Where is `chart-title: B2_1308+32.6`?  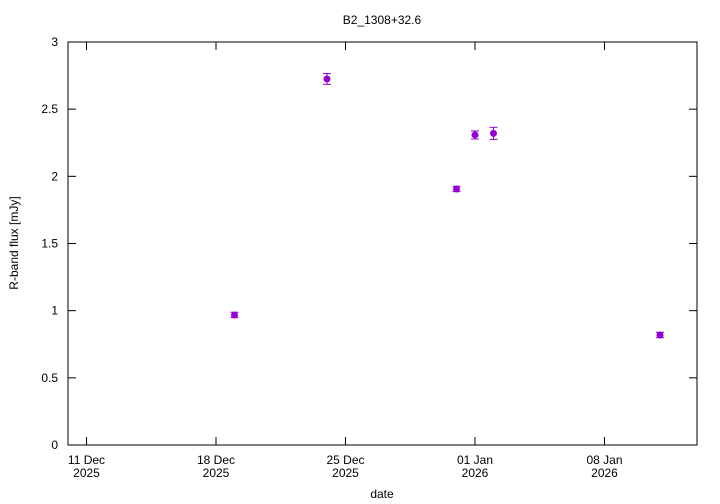 chart-title: B2_1308+32.6 is located at coordinates (382, 20).